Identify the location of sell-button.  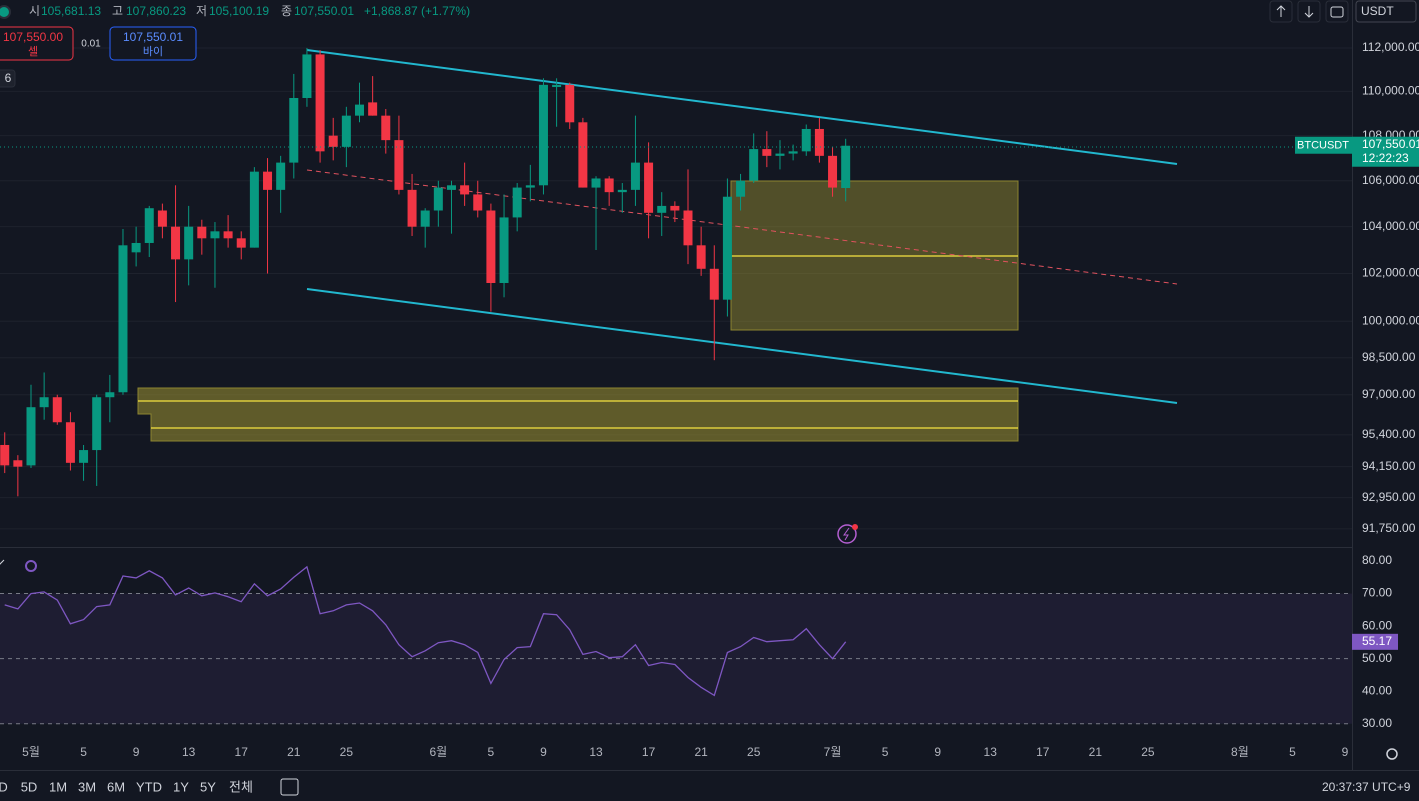
(37, 43).